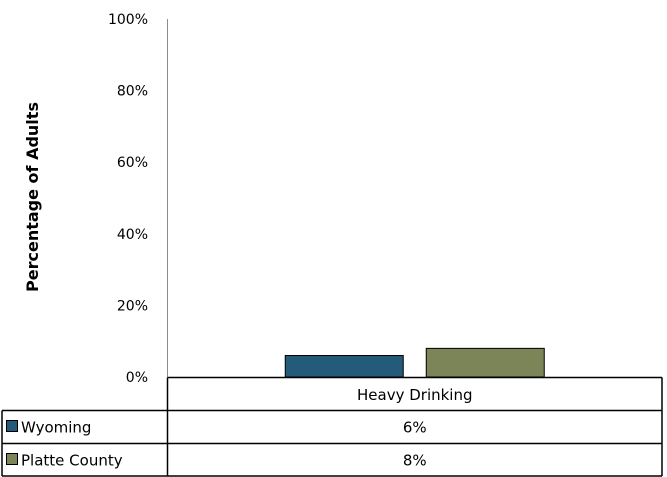 Image resolution: width=667 pixels, height=477 pixels. I want to click on y-tick-label: 40%, so click(132, 235).